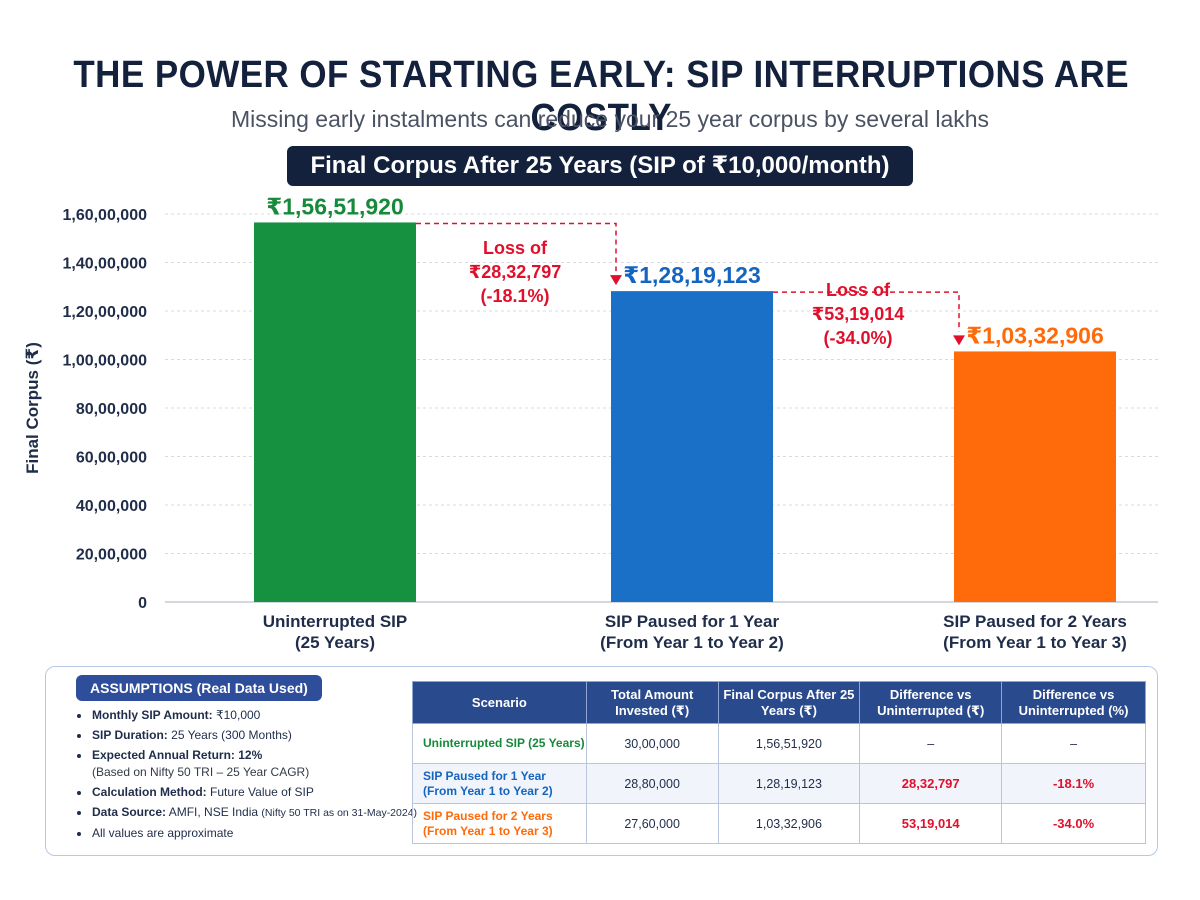 Image resolution: width=1200 pixels, height=900 pixels. I want to click on difference-cell: 28,32,797, so click(931, 783).